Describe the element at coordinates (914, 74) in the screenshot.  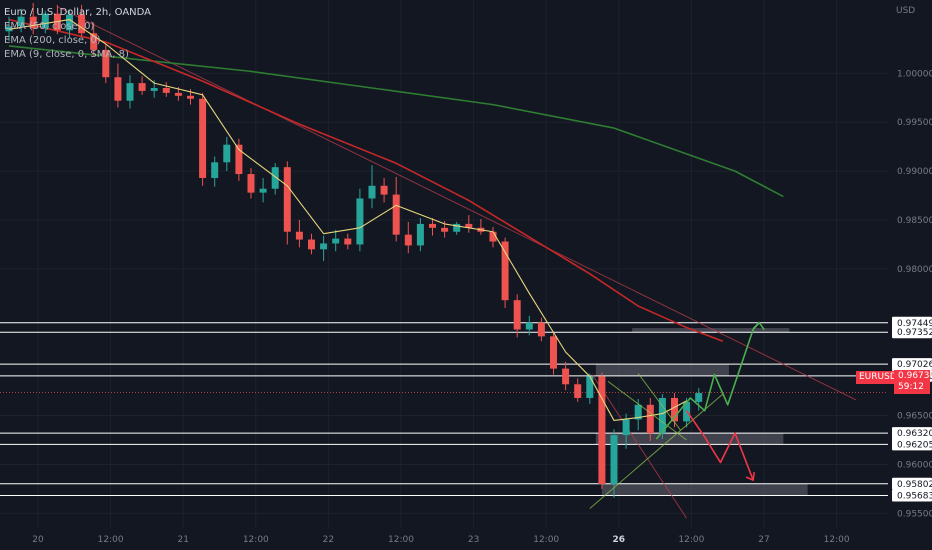
I see `y-tick-label: 1.00000` at that location.